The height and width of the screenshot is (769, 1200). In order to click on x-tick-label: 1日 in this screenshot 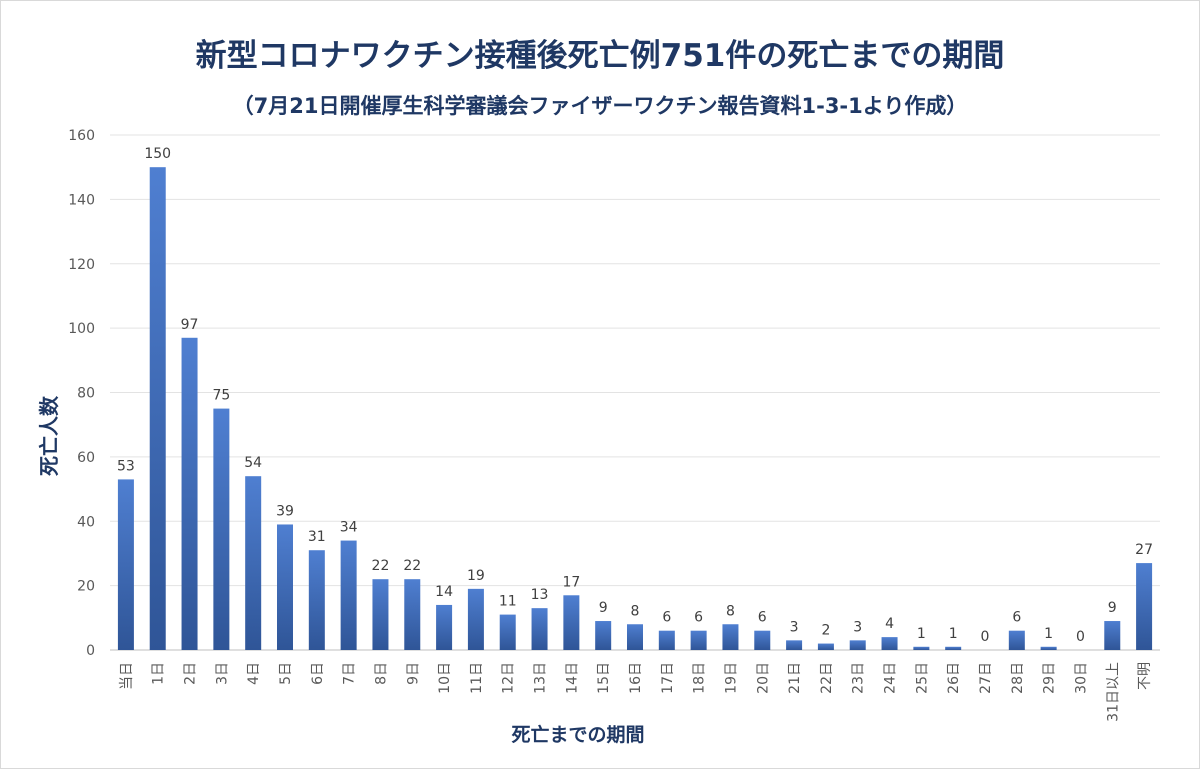, I will do `click(159, 673)`.